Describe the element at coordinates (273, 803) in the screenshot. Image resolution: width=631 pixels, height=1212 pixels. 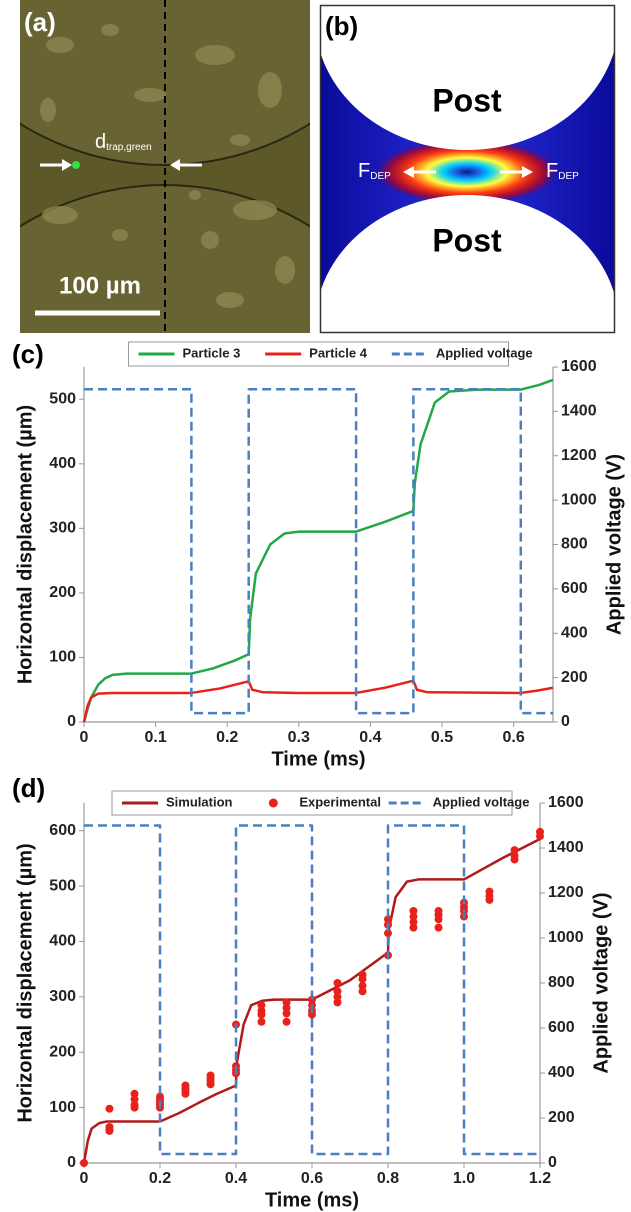
I see `legend-swatch` at that location.